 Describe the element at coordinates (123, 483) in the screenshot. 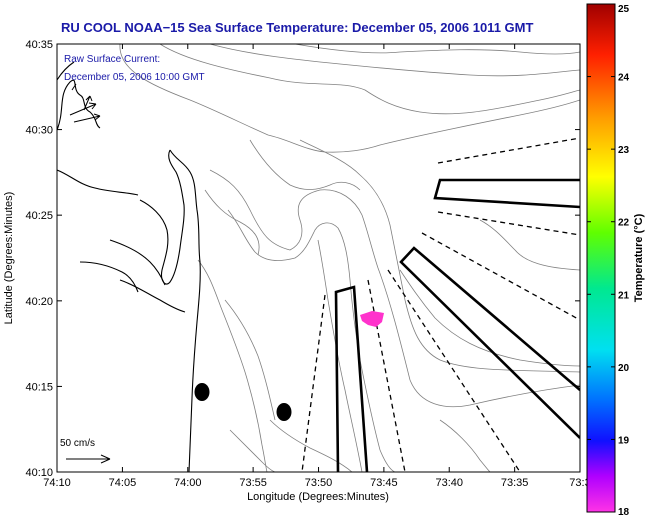

I see `x-tick-label: 74:05` at that location.